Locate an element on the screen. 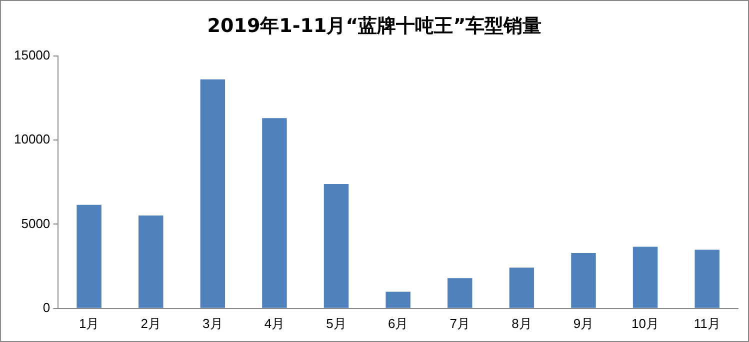 This screenshot has height=342, width=749. x-tick-label: 10月 is located at coordinates (646, 323).